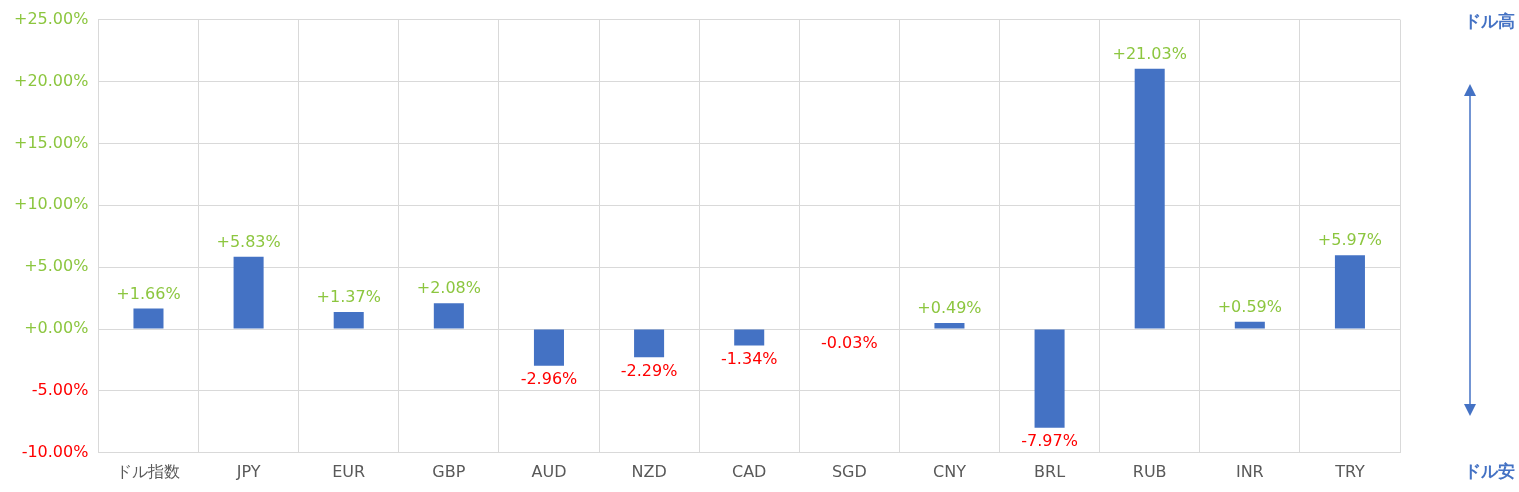 This screenshot has width=1519, height=492. Describe the element at coordinates (1049, 440) in the screenshot. I see `data-label: -7.97%` at that location.